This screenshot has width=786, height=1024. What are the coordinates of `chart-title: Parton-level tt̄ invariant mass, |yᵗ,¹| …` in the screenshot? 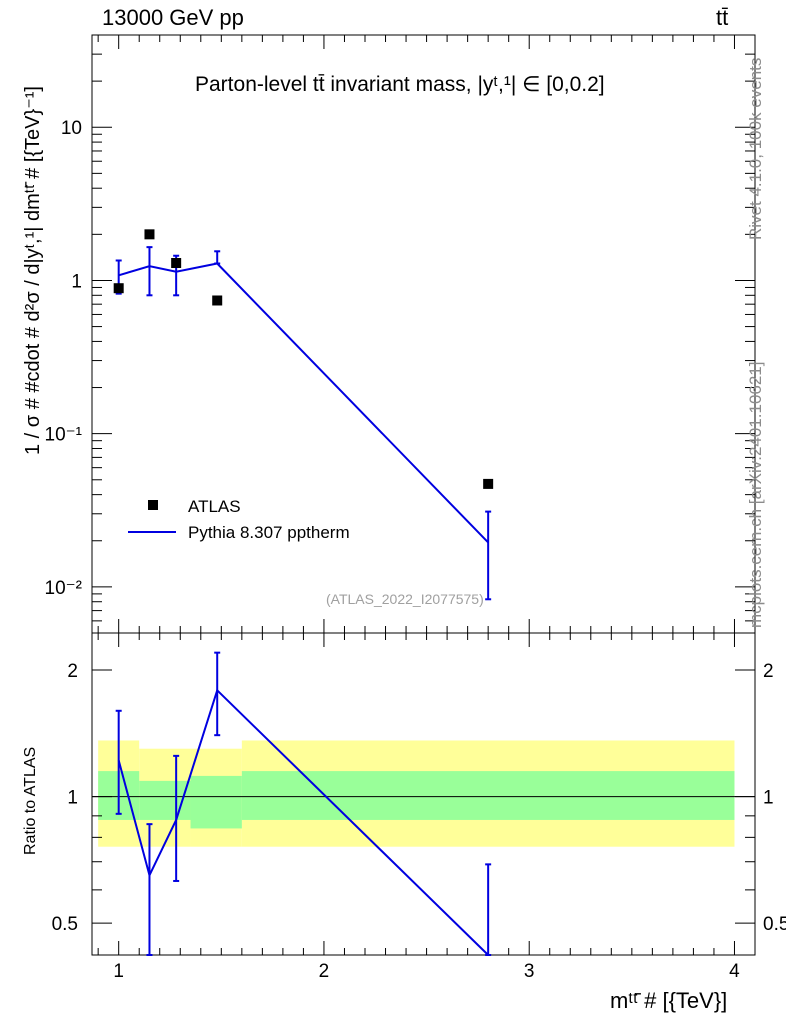 It's located at (400, 84).